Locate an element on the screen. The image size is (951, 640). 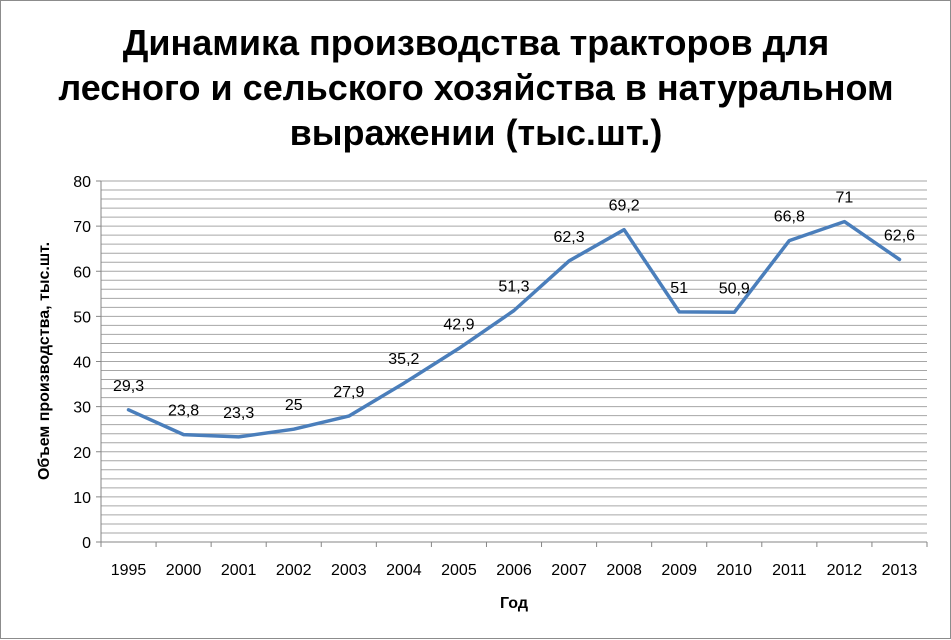
data-label: 62,6 is located at coordinates (899, 236).